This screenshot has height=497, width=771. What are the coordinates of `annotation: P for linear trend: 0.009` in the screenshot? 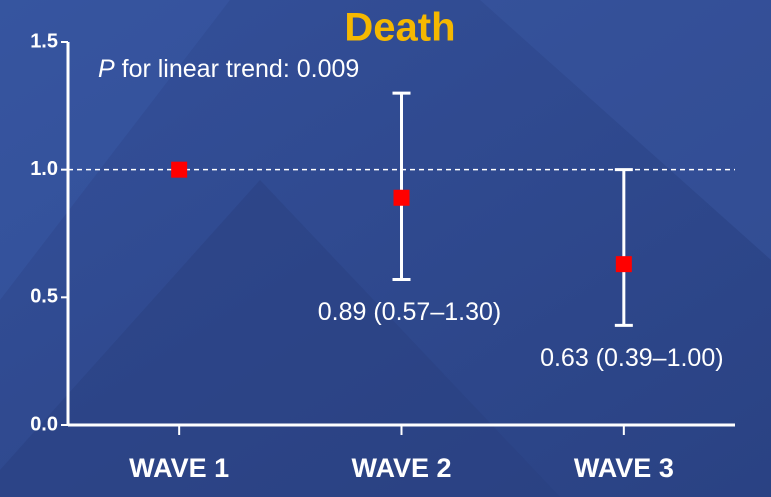 It's located at (228, 69).